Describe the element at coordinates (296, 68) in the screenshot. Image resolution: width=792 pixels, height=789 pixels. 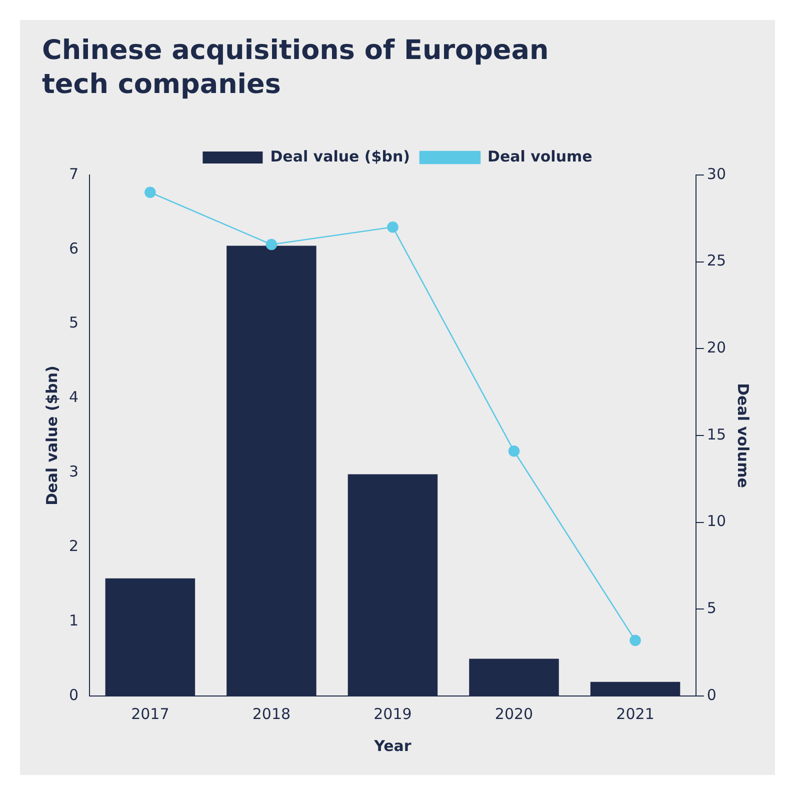
I see `chart-title: Chinese acquisitions of European tech companies` at that location.